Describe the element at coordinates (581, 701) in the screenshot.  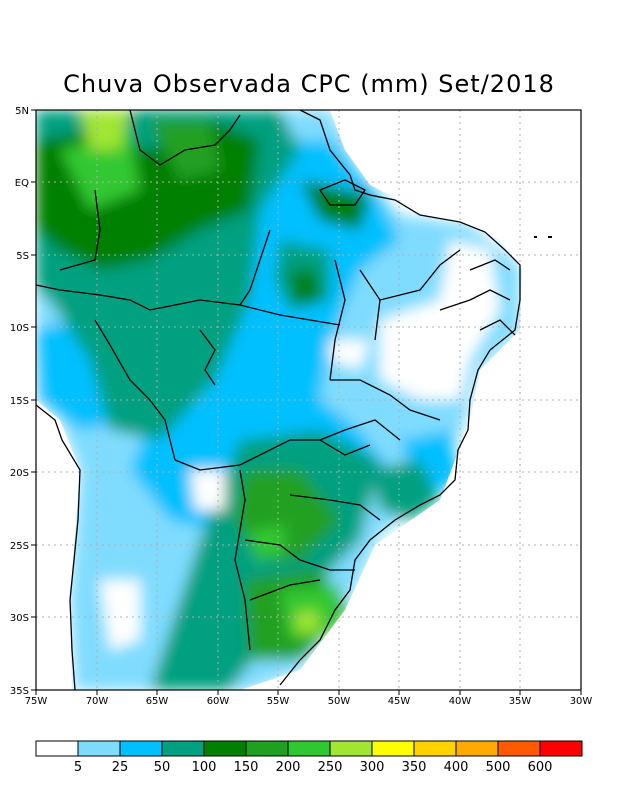
I see `lon-tick-label: 30W` at that location.